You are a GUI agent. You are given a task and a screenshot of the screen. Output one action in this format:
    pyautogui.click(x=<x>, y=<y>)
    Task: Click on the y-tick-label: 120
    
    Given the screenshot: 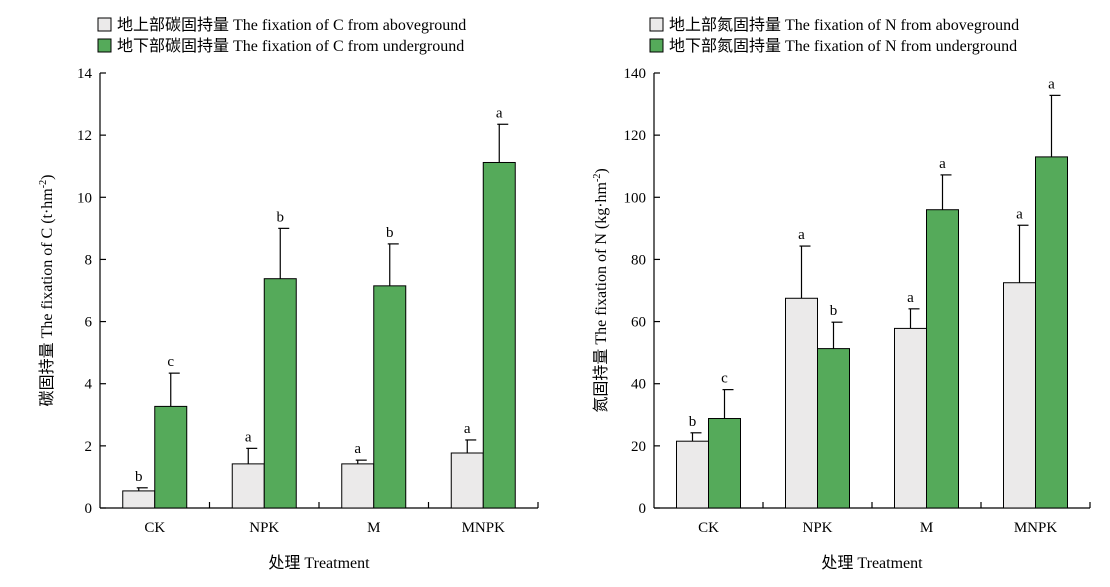 What is the action you would take?
    pyautogui.click(x=635, y=136)
    